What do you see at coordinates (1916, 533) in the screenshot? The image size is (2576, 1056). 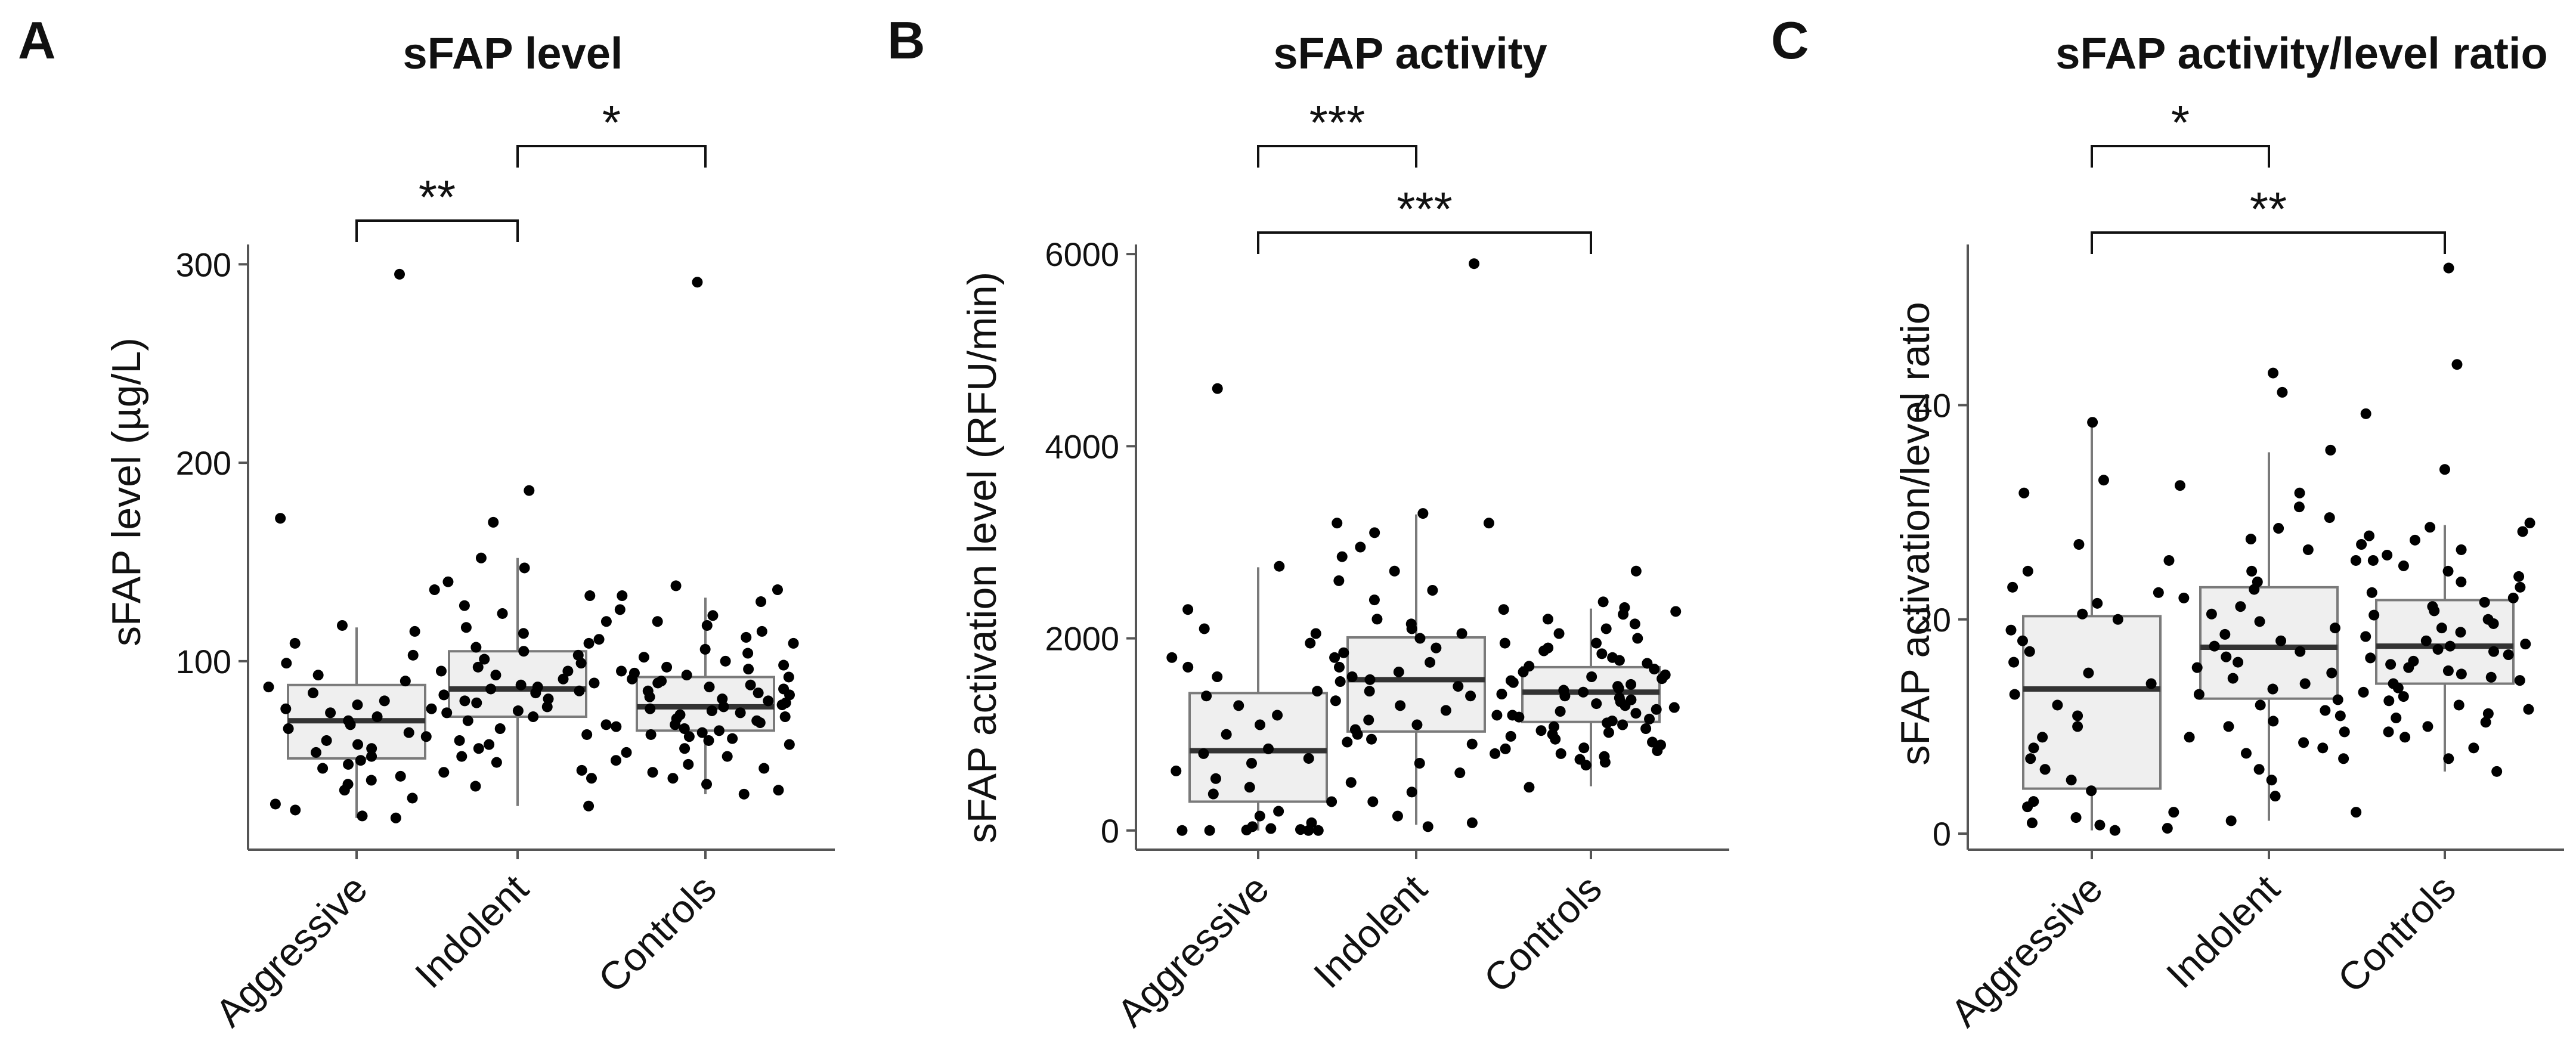 I see `y-axis-label: sFAP activation/level ratio` at bounding box center [1916, 533].